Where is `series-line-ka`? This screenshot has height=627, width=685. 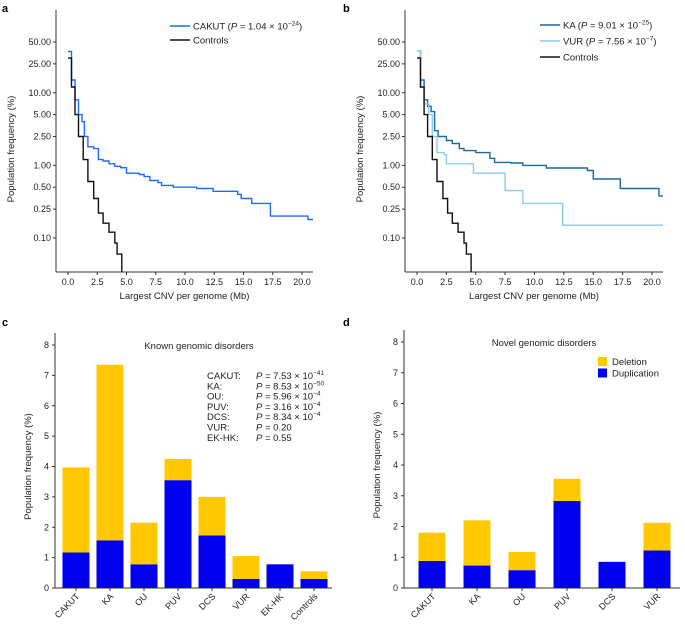
series-line-ka is located at coordinates (540, 123).